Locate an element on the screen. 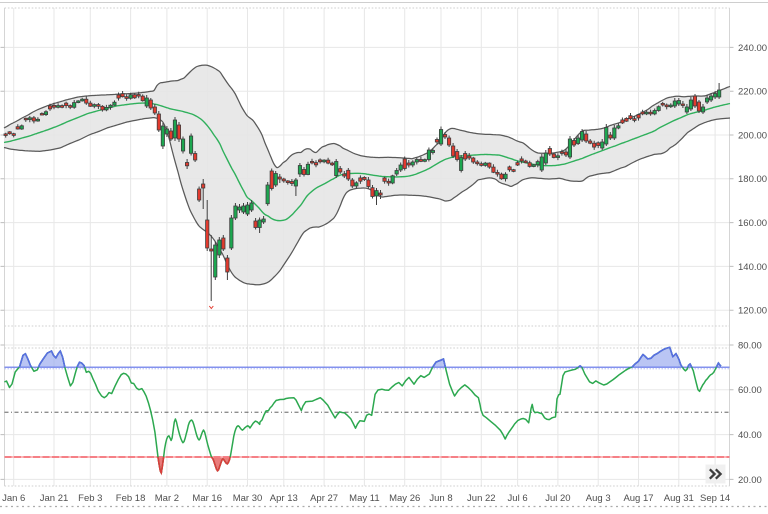 The width and height of the screenshot is (768, 514). svg-text: Sep 14 is located at coordinates (715, 498).